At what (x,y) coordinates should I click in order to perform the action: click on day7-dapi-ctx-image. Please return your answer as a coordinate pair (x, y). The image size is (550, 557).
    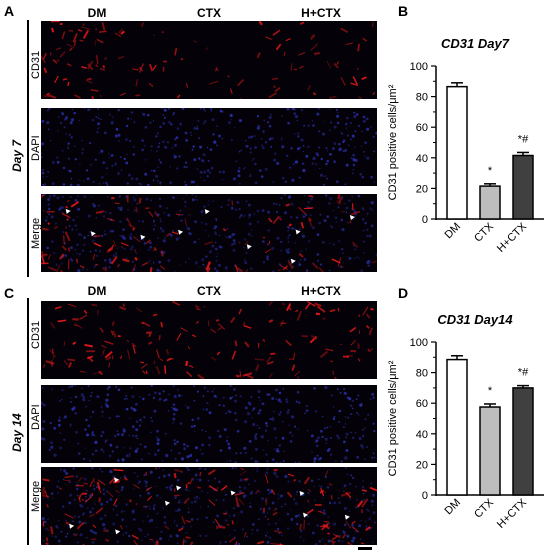
    Looking at the image, I should click on (209, 147).